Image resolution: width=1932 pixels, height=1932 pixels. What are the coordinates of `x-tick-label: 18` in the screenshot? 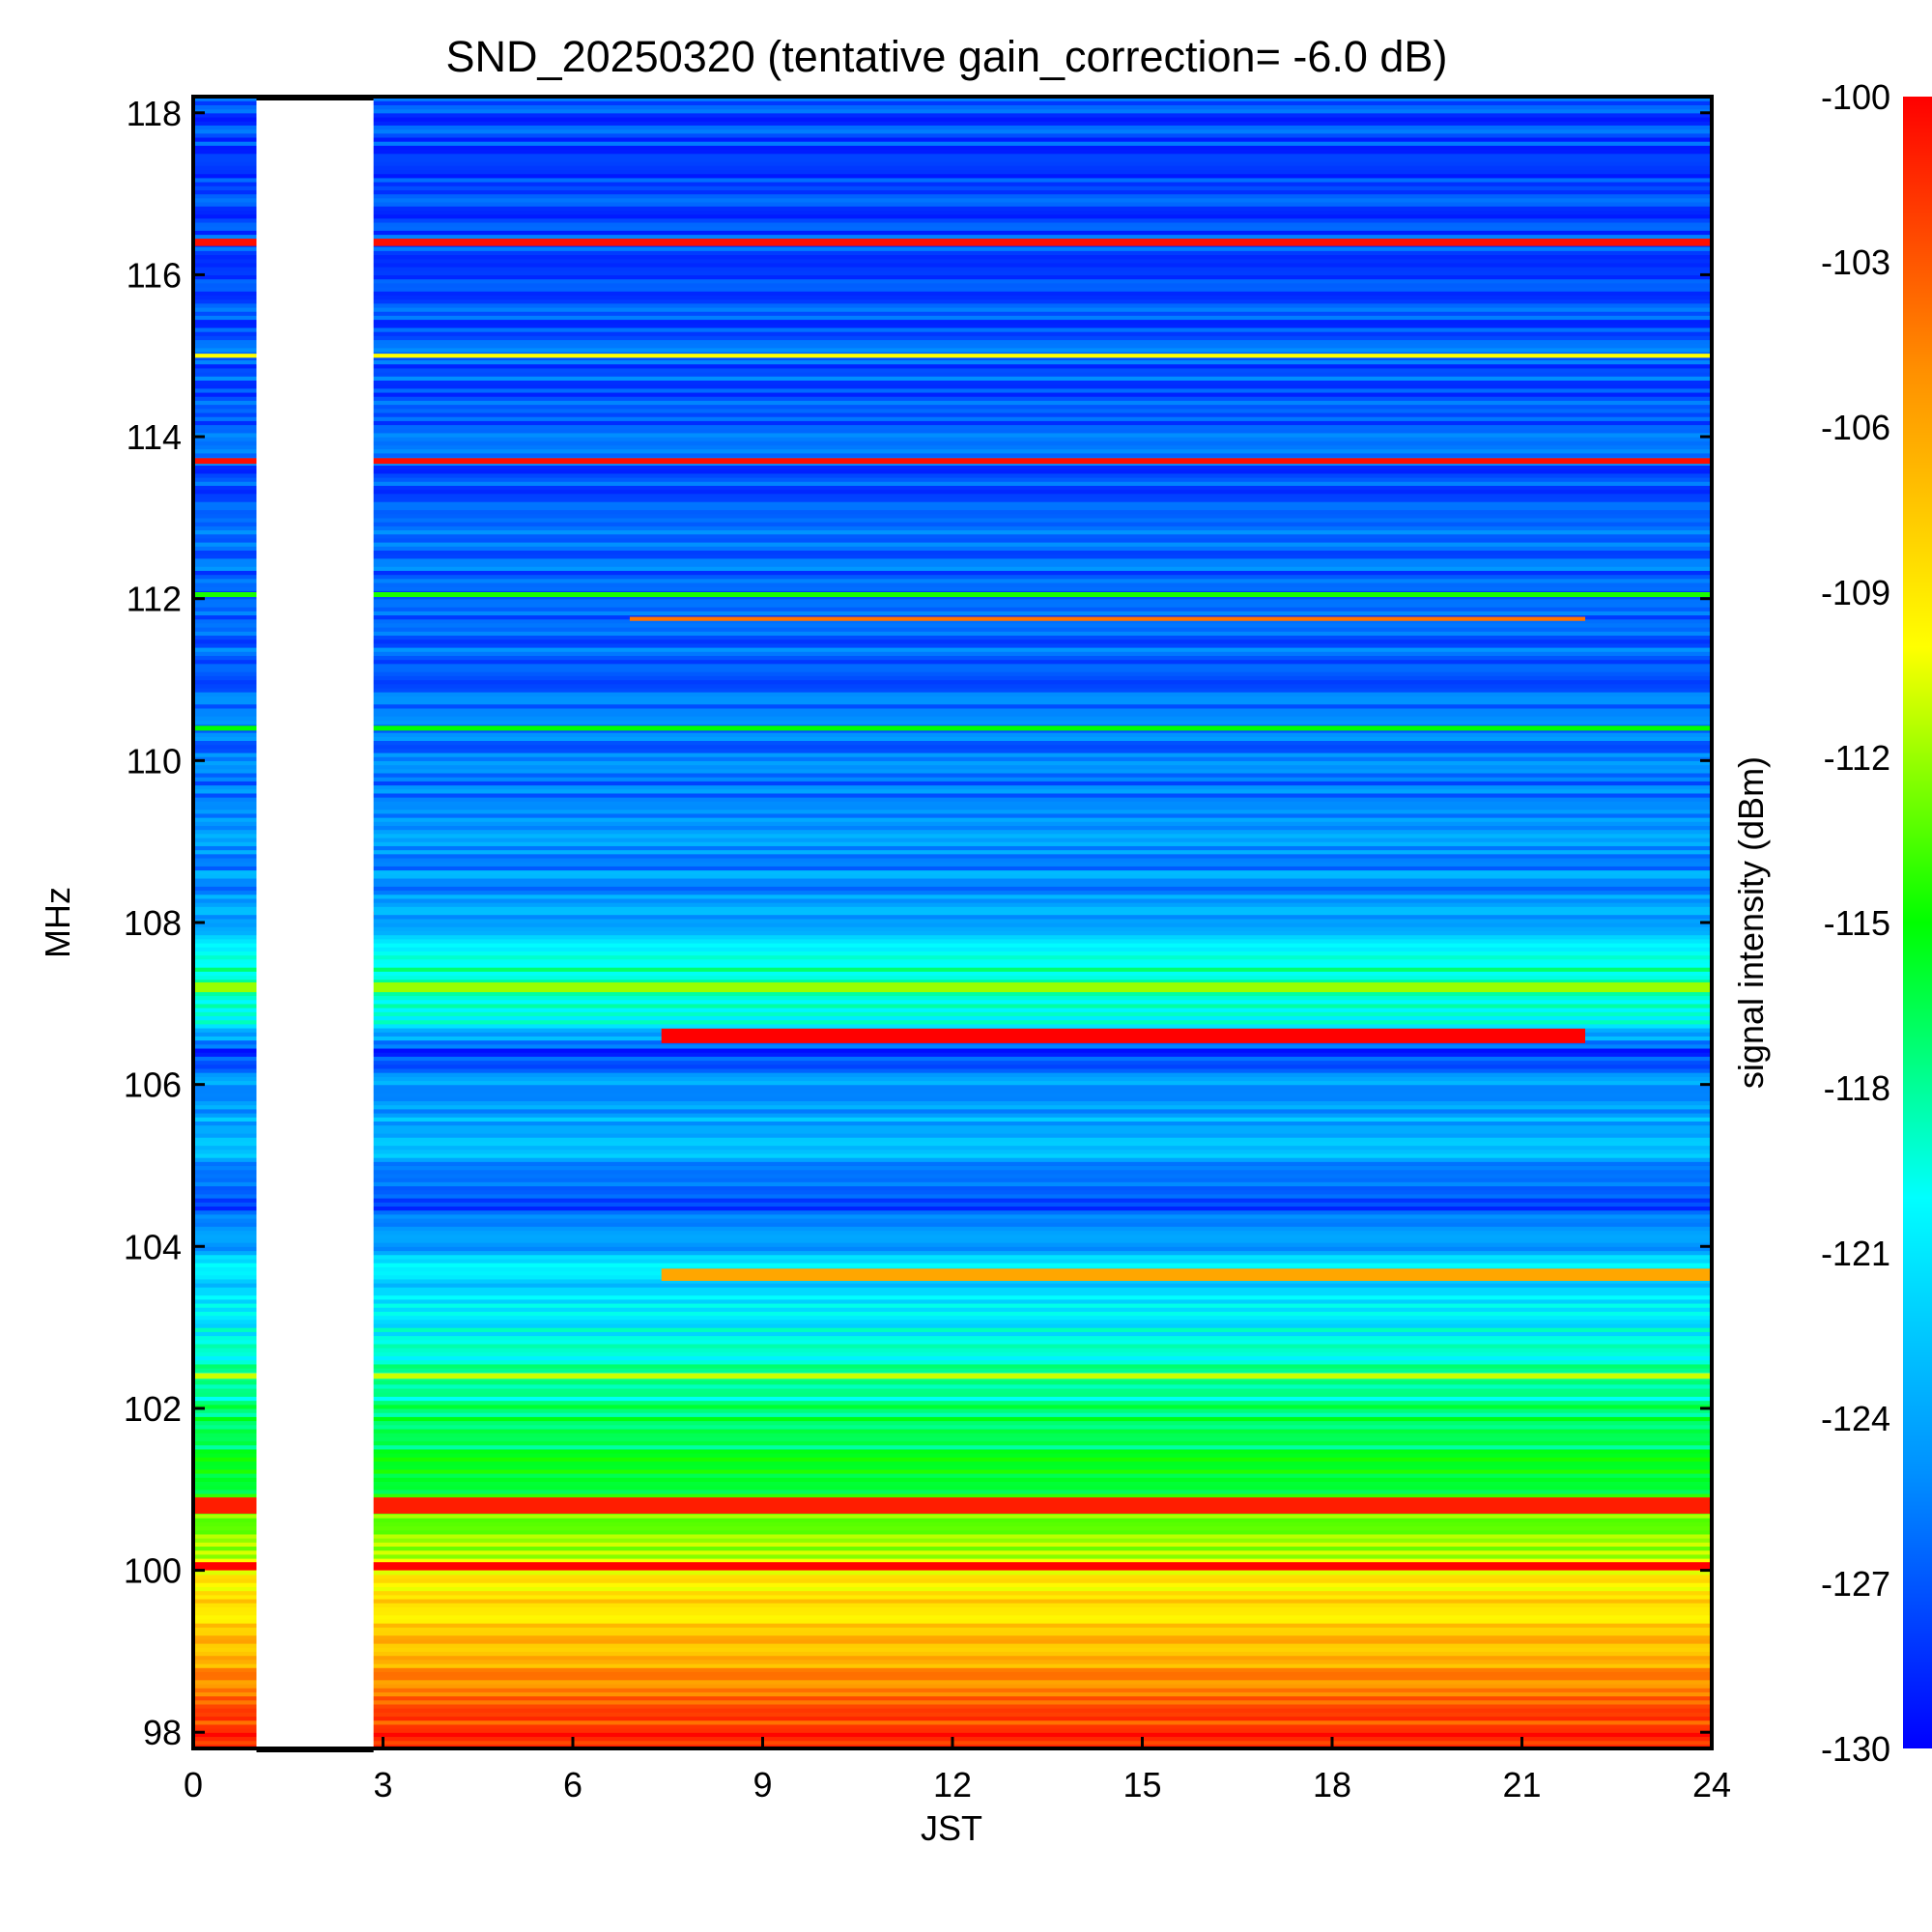 It's located at (1332, 1784).